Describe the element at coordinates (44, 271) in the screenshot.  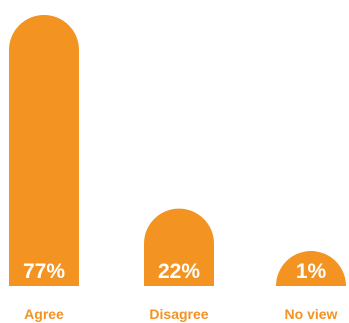
I see `value-label-agree: 77%` at that location.